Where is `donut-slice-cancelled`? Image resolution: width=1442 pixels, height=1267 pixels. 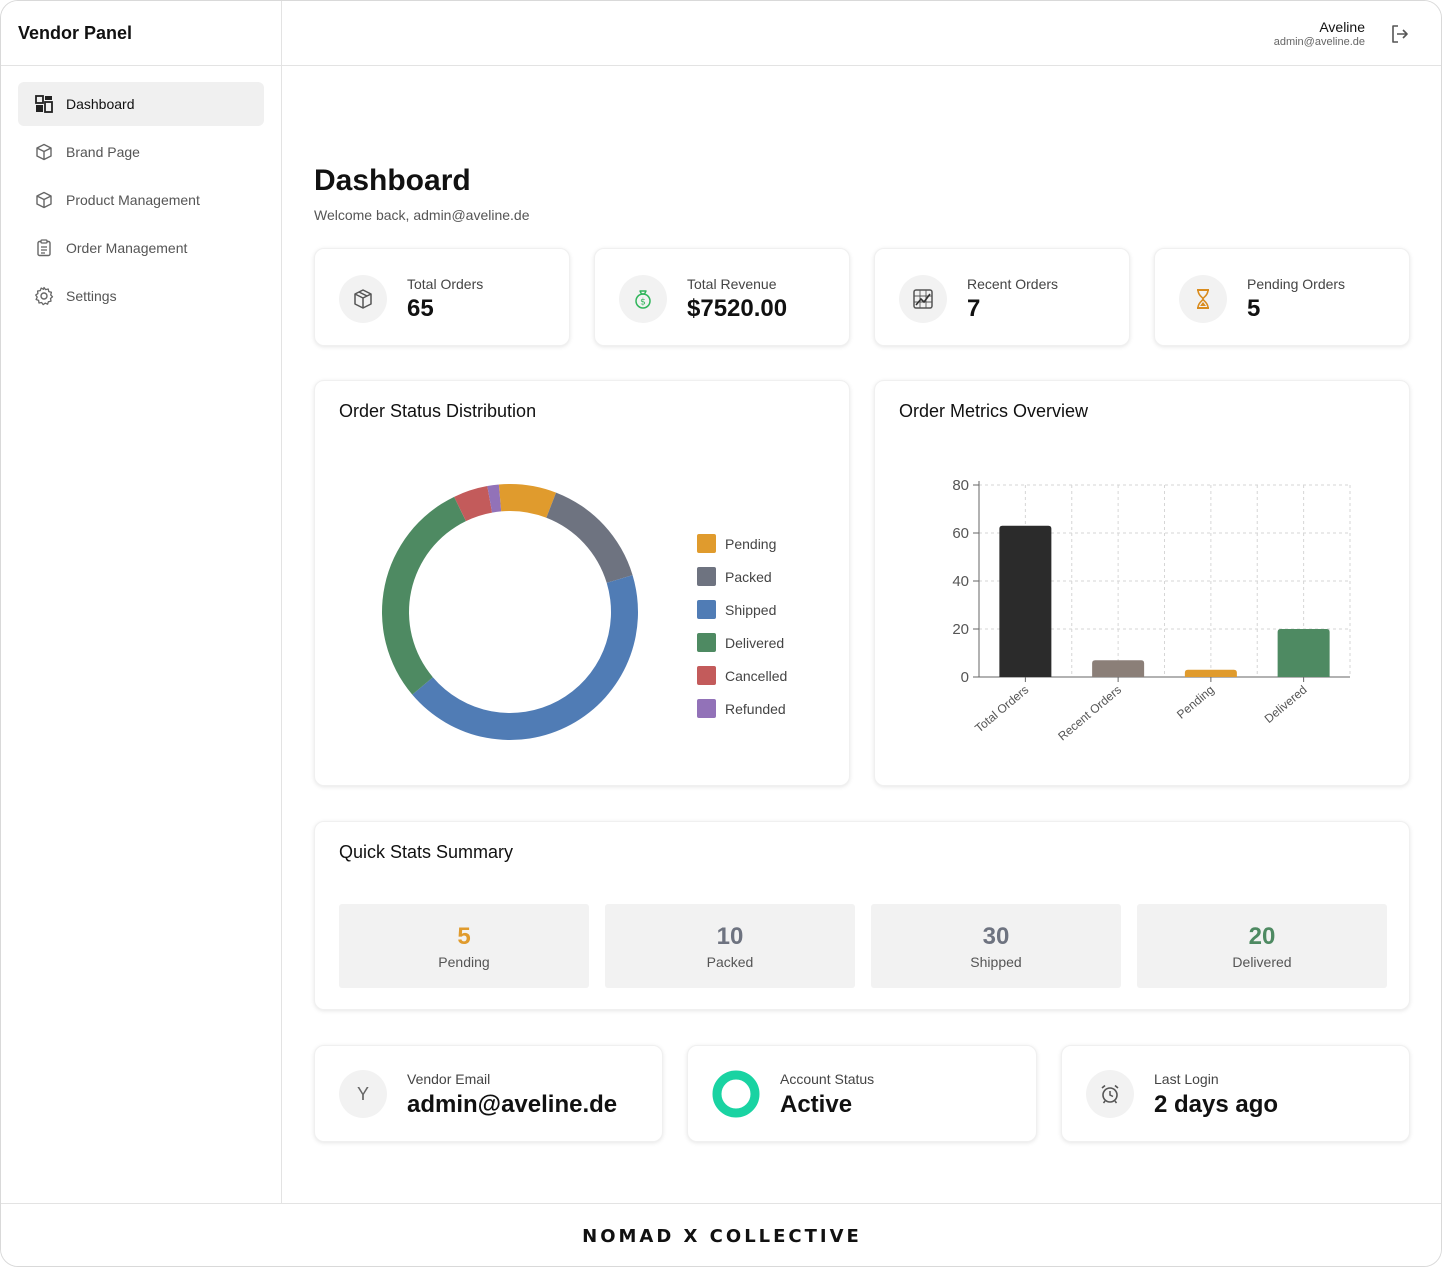 donut-slice-cancelled is located at coordinates (473, 504).